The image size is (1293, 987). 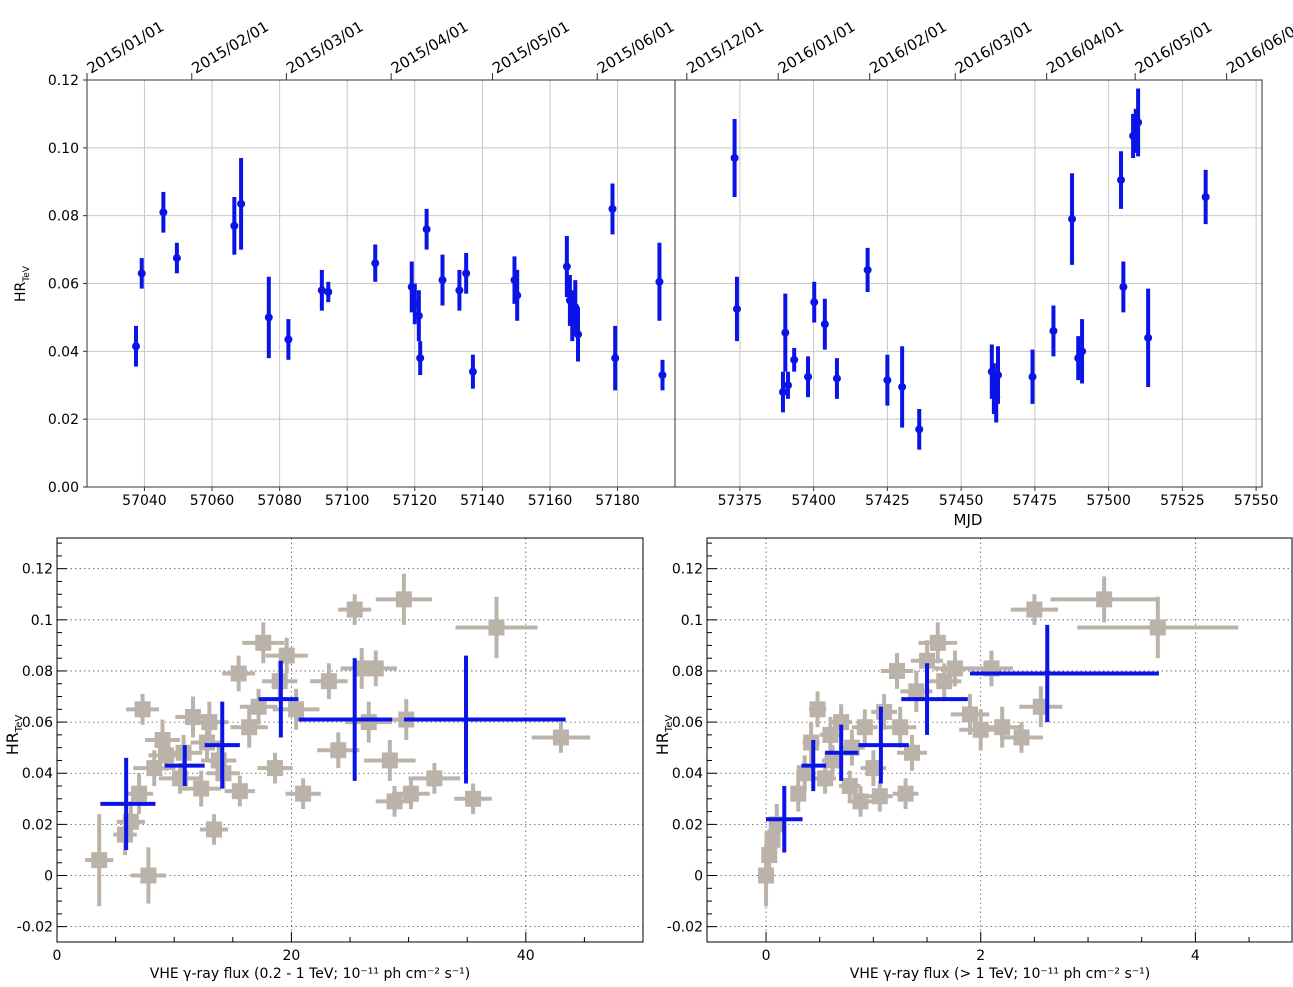 I want to click on x-tick-label: 57500, so click(x=1108, y=501).